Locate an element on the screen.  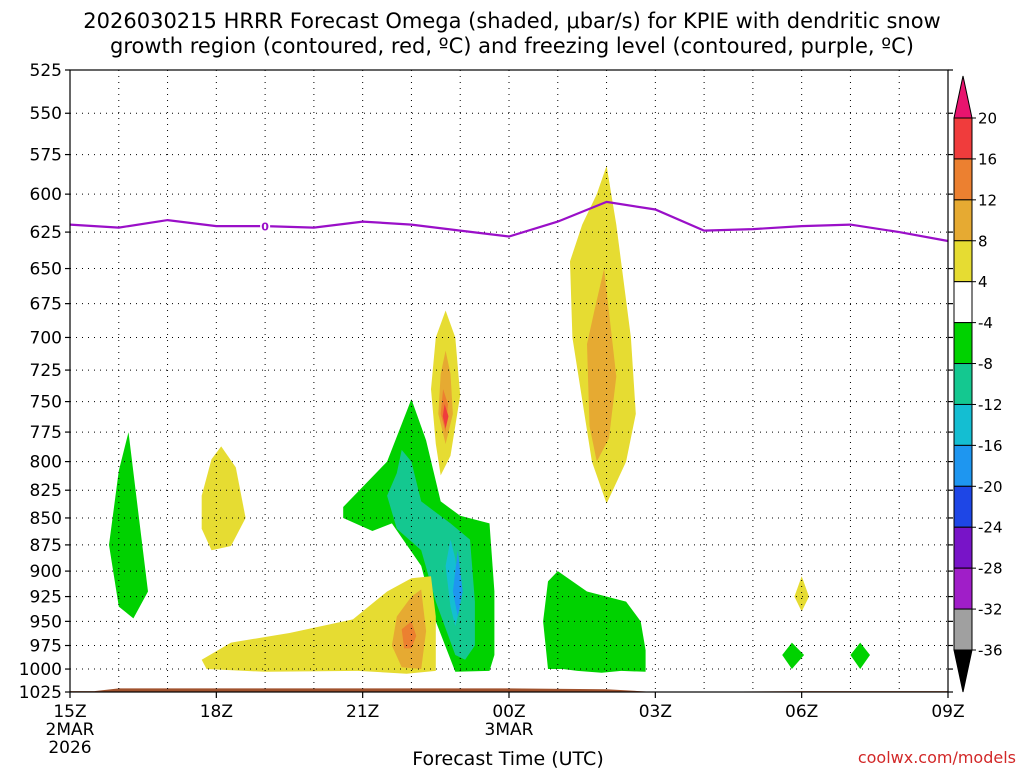
x-tick-label-06Z: 06Z is located at coordinates (801, 712).